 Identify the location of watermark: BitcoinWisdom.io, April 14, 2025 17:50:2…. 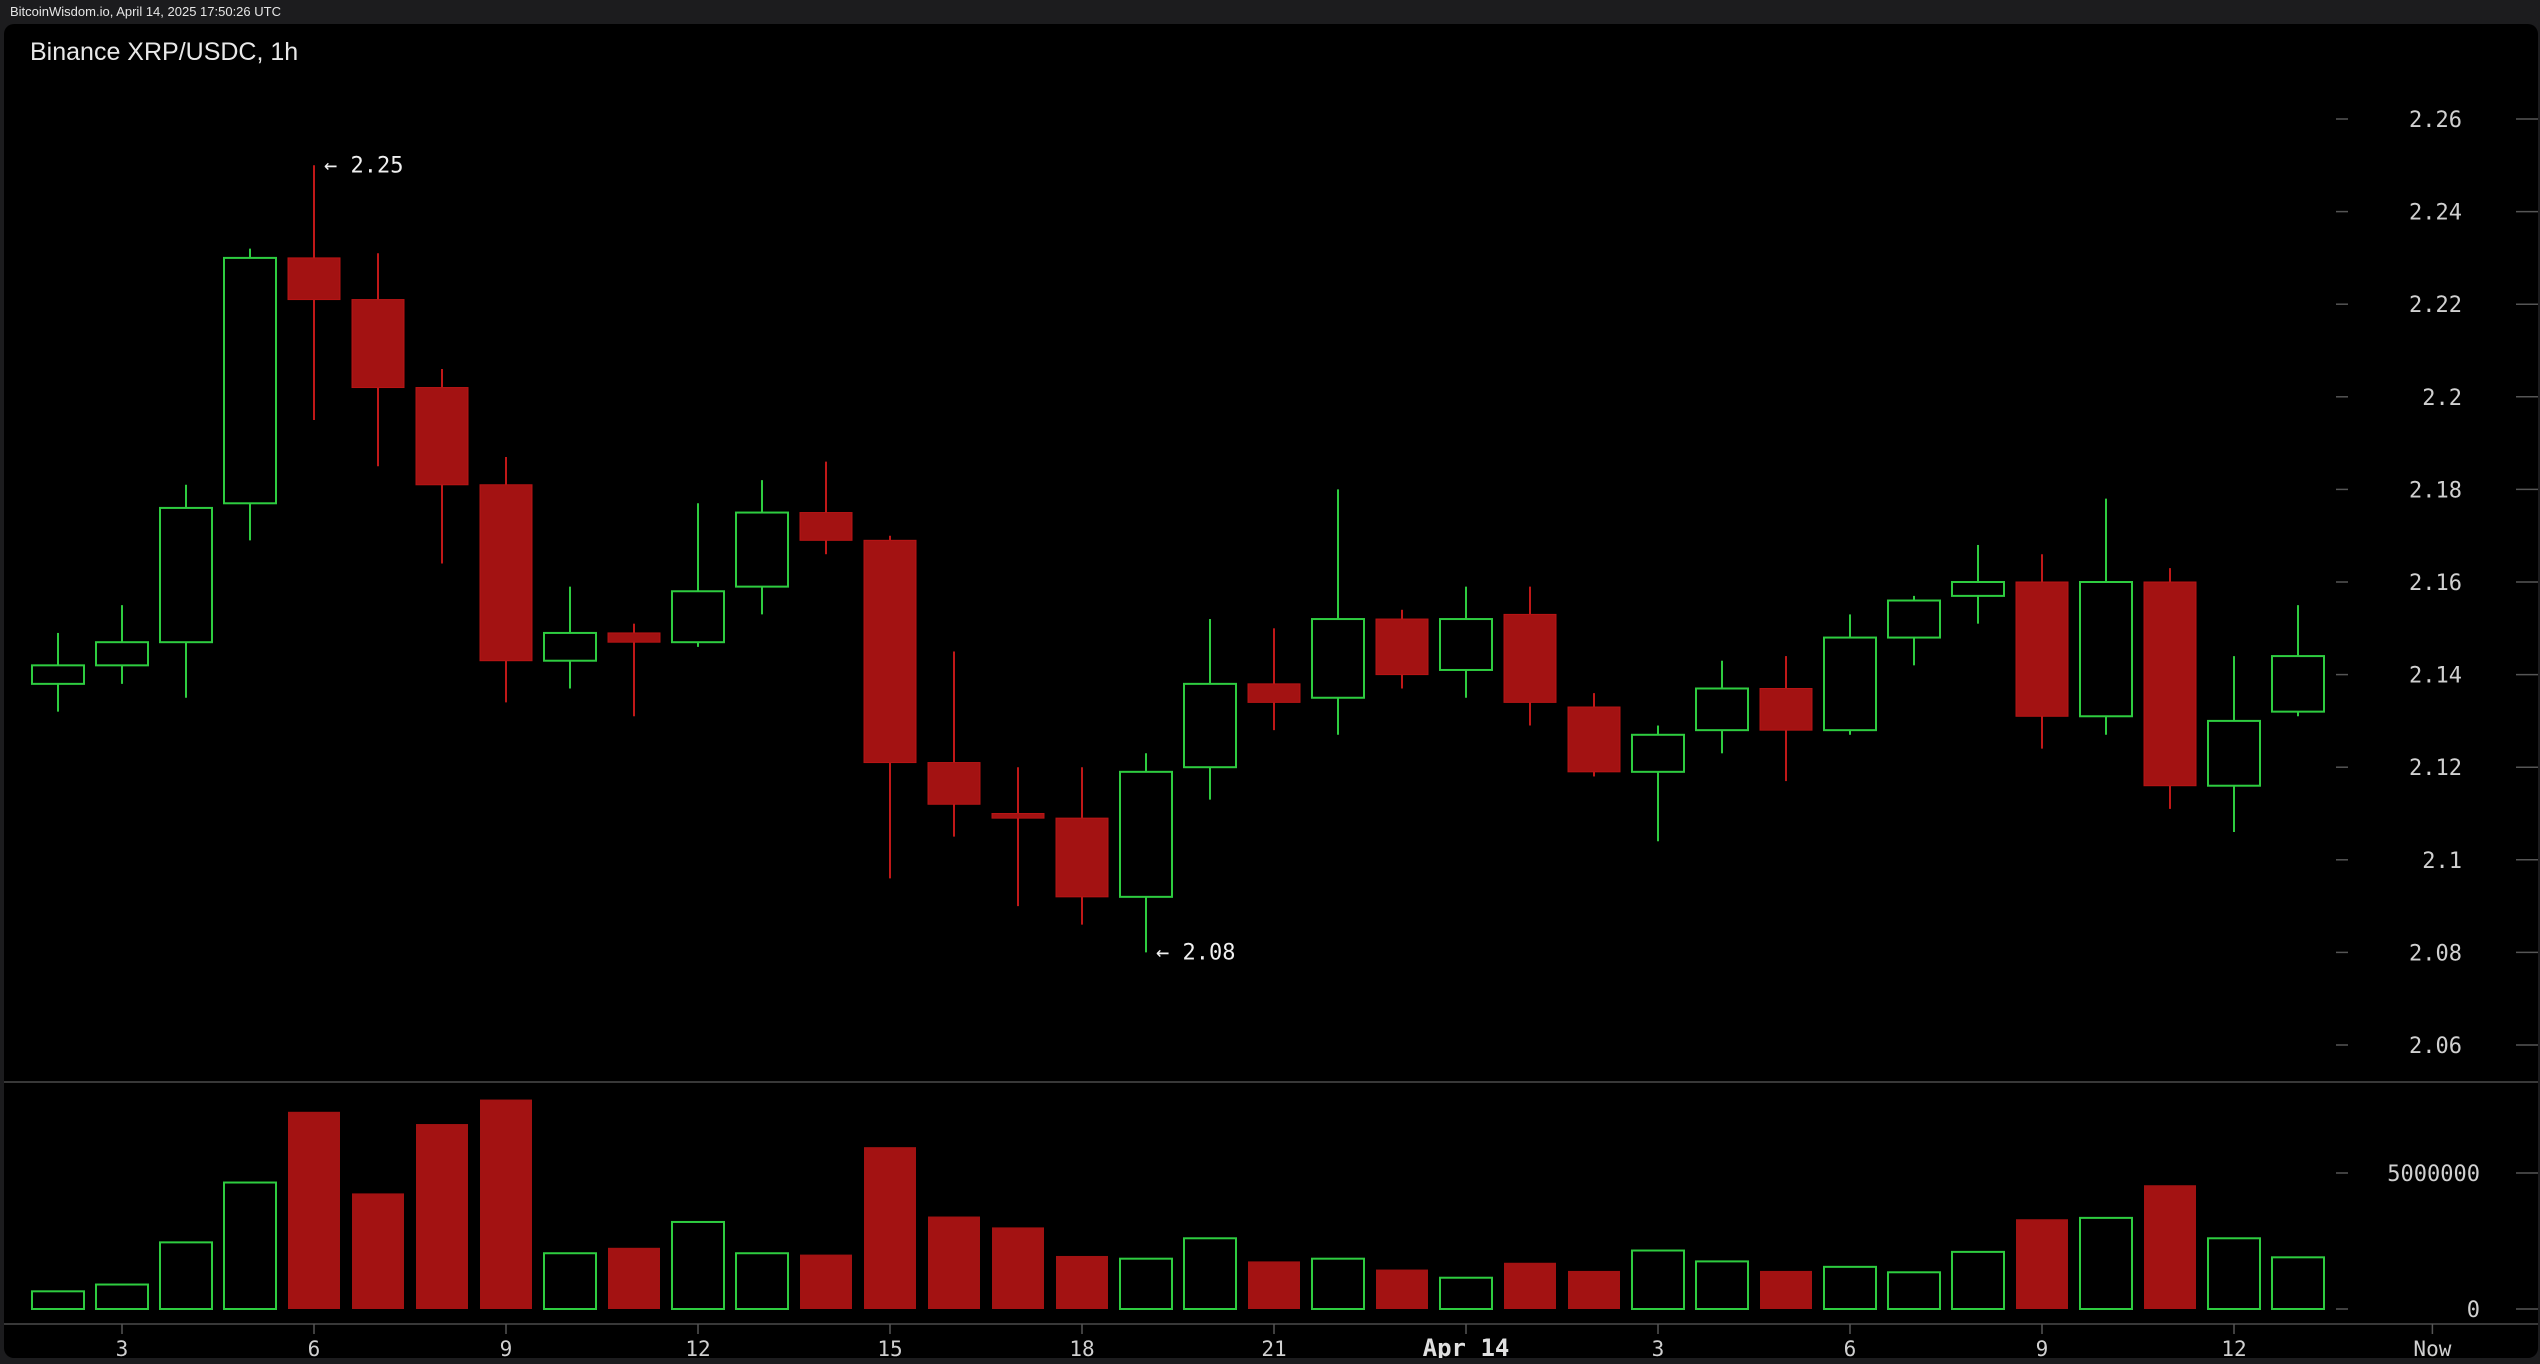
(145, 11).